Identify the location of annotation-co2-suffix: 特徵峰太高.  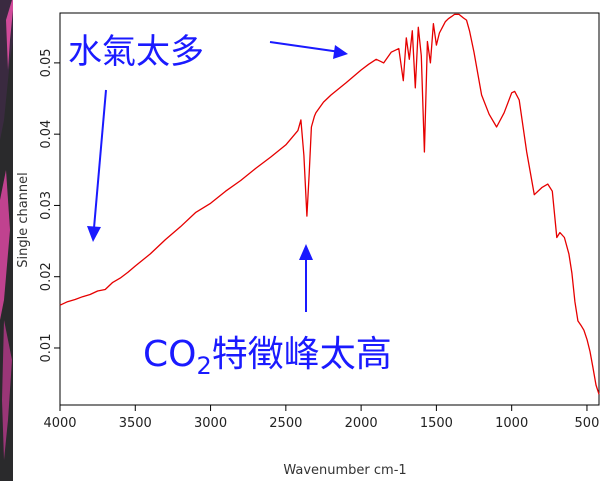
(302, 354).